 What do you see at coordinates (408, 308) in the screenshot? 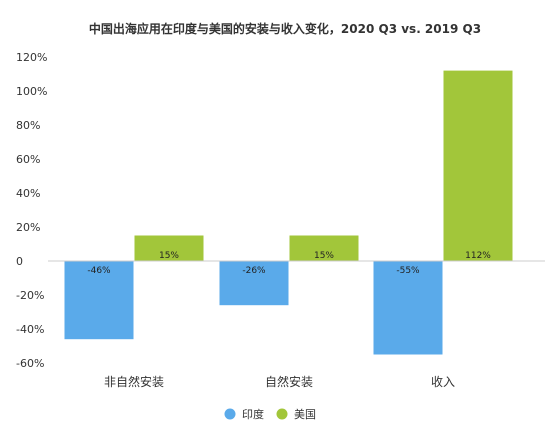
I see `bar-印度-收入` at bounding box center [408, 308].